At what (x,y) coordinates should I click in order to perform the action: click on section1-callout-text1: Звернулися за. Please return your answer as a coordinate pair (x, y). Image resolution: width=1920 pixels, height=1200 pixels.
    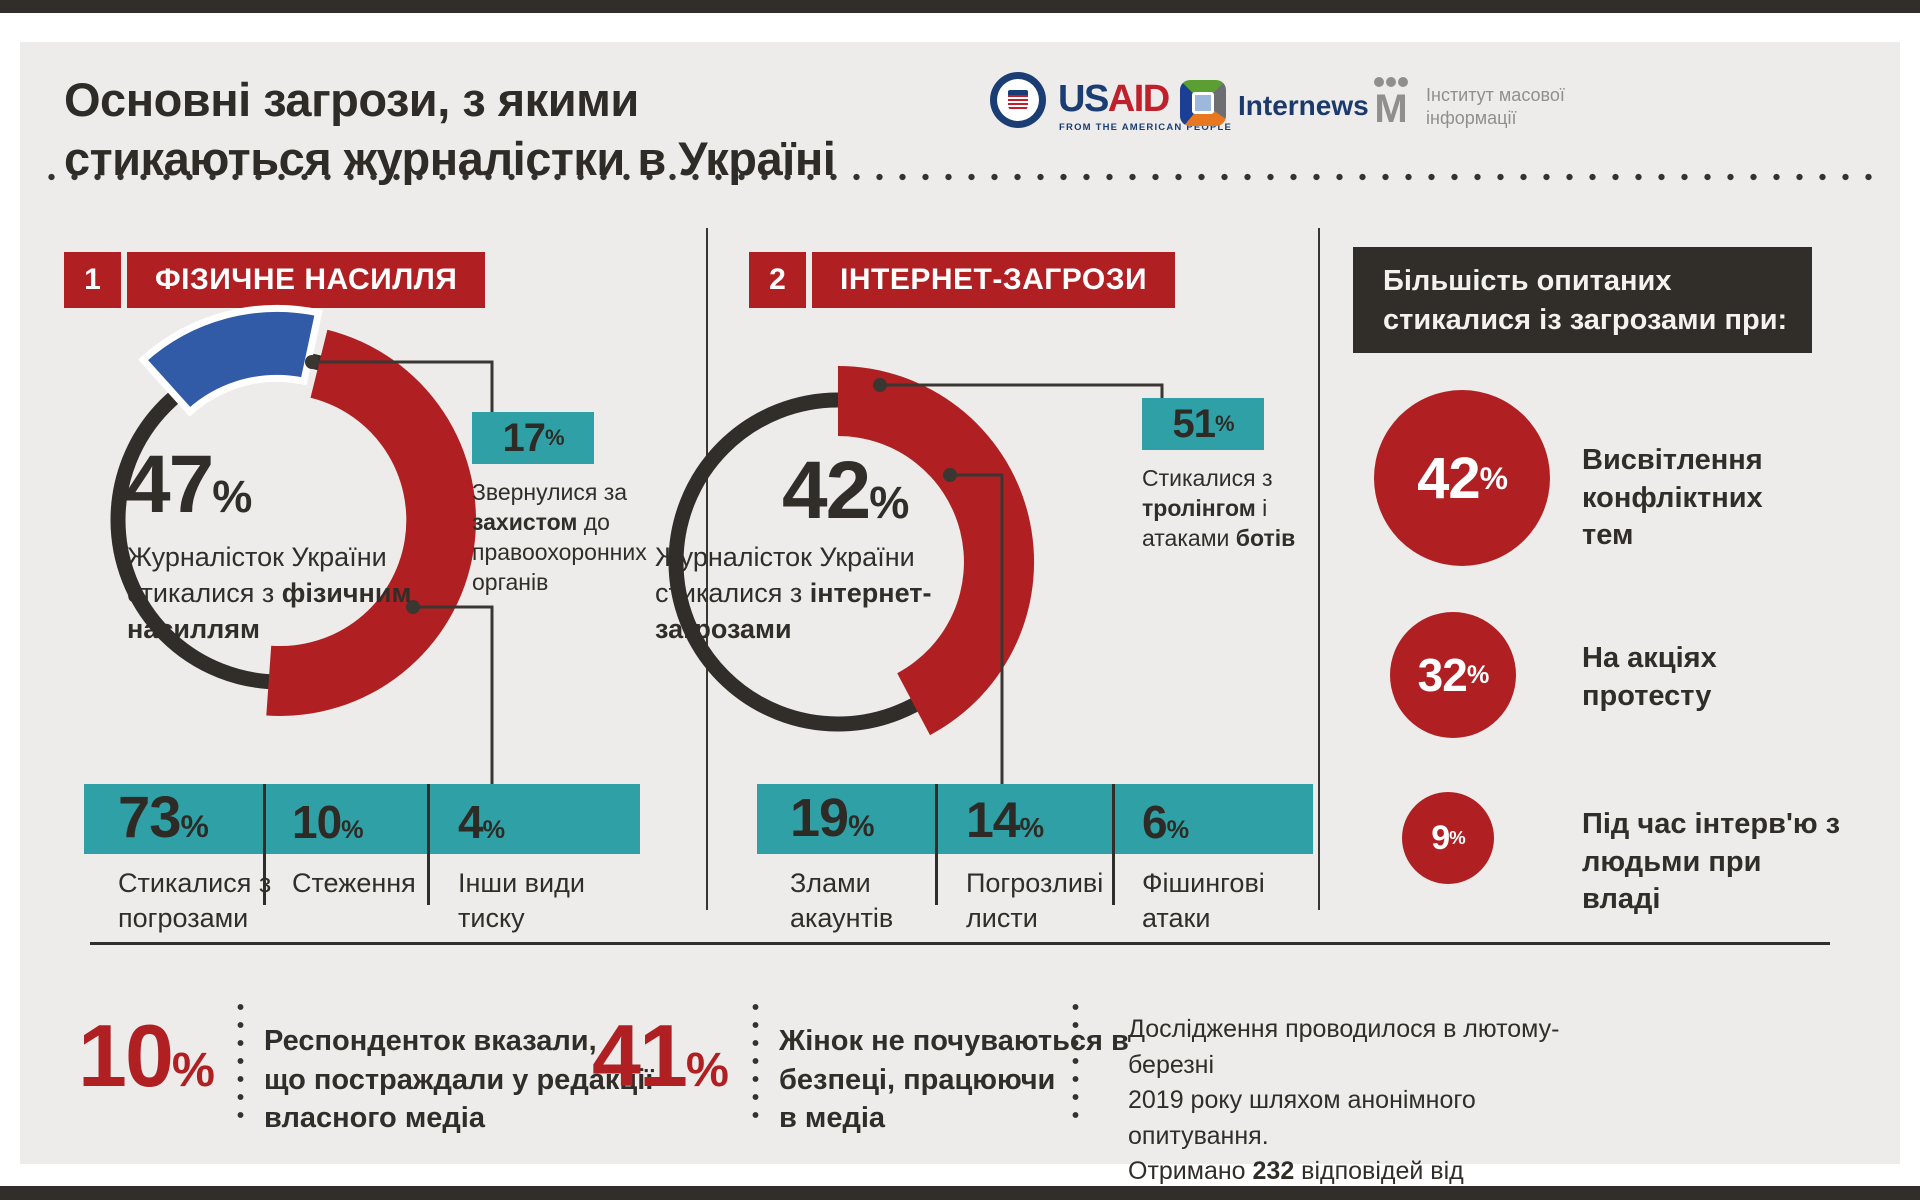
    Looking at the image, I should click on (550, 492).